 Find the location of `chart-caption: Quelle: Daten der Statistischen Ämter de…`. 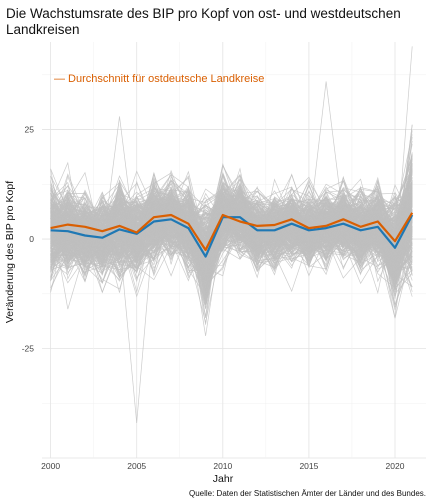

chart-caption: Quelle: Daten der Statistischen Ämter de… is located at coordinates (307, 493).